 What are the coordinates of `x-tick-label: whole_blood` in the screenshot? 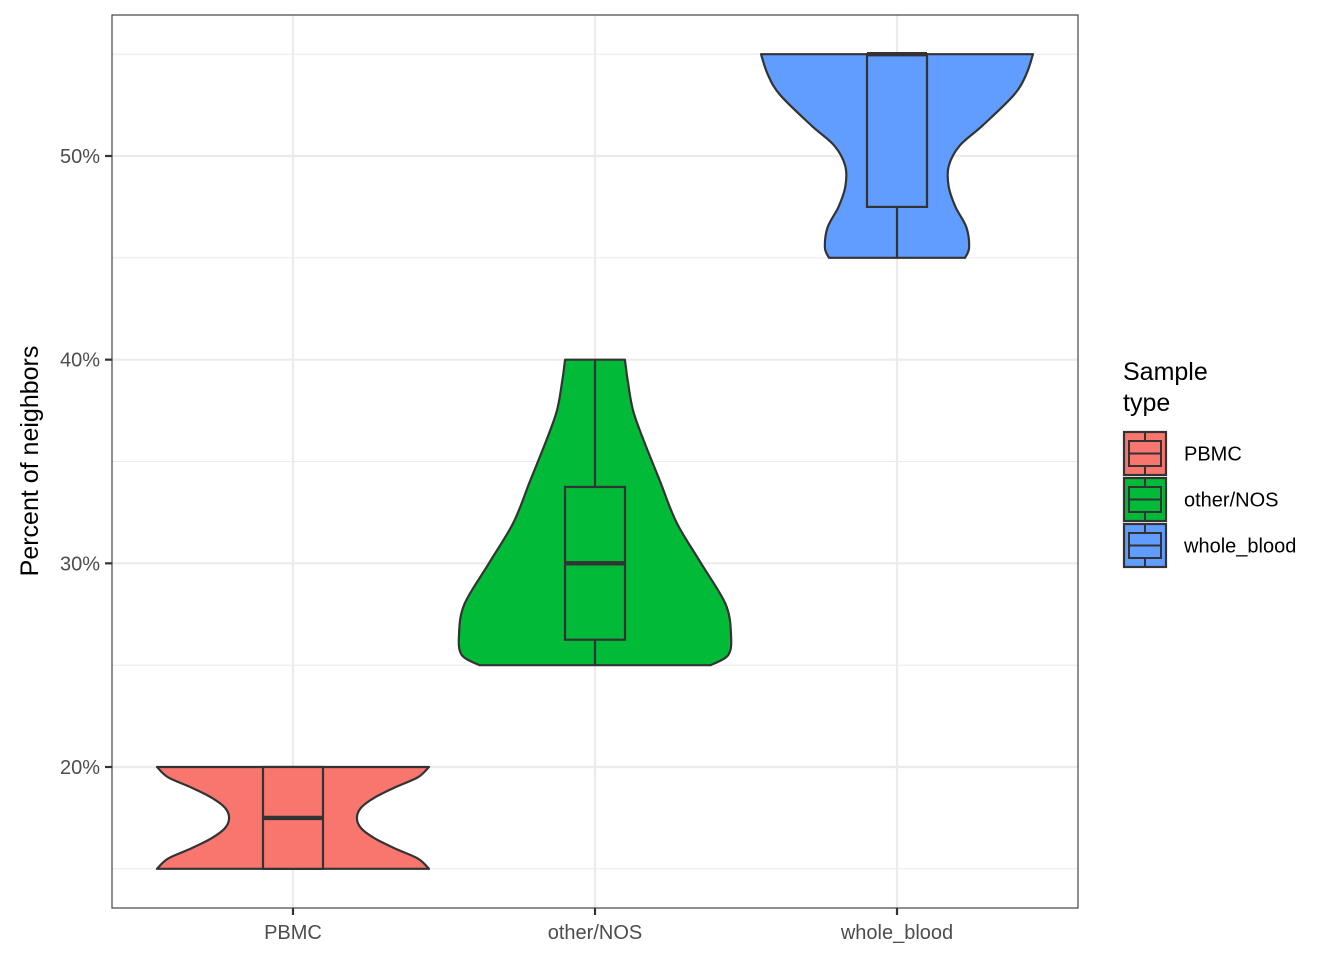 It's located at (896, 933).